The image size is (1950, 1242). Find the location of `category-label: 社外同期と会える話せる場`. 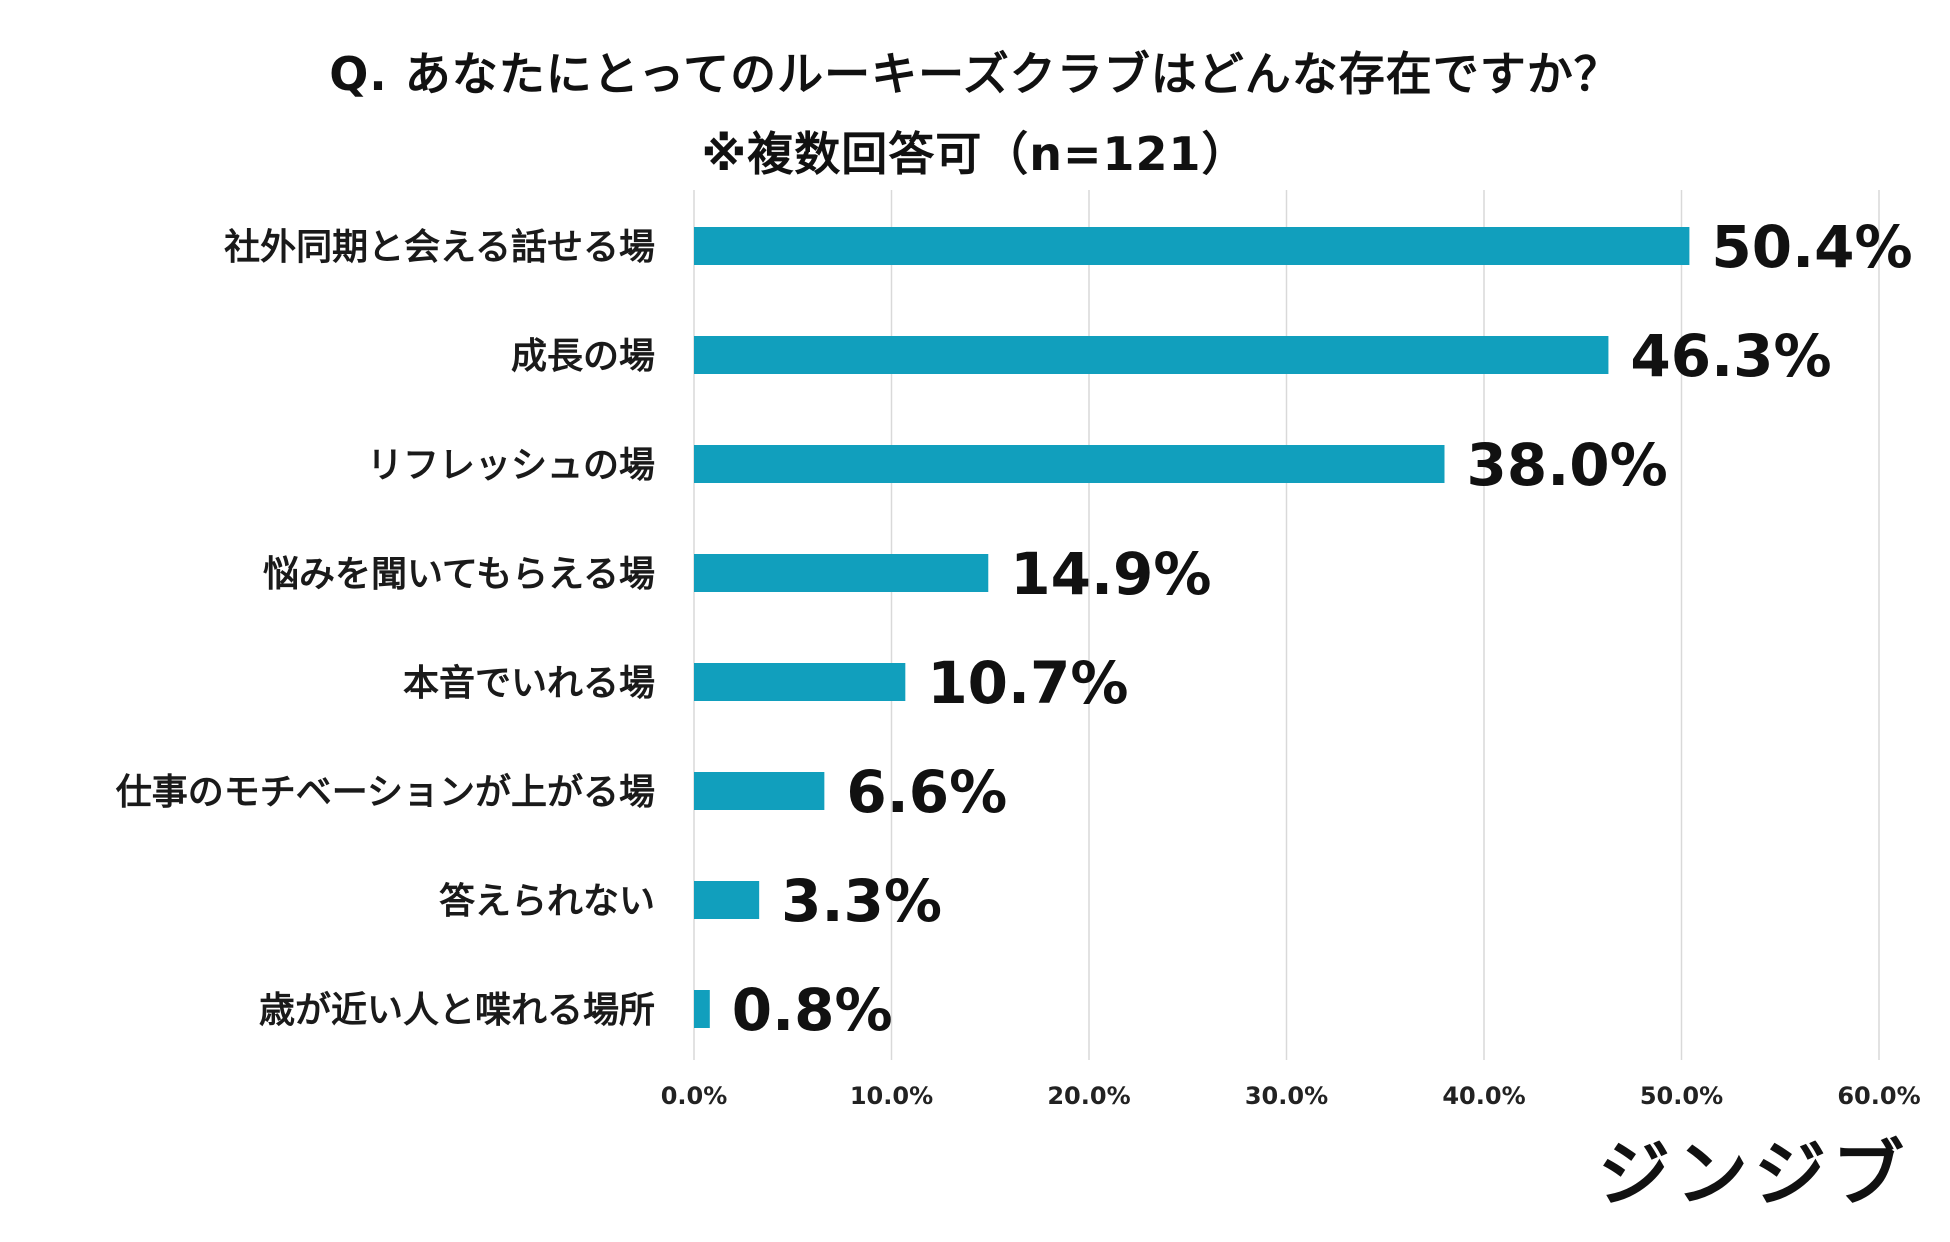

category-label: 社外同期と会える話せる場 is located at coordinates (439, 247).